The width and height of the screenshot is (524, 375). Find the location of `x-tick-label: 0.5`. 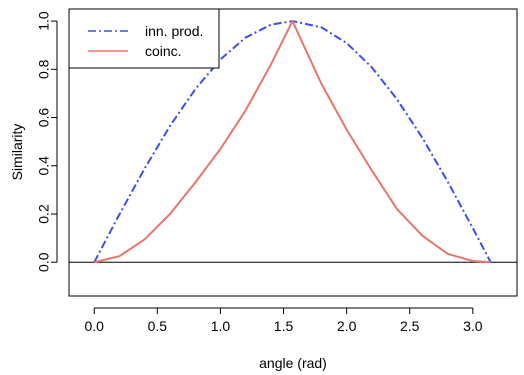

x-tick-label: 0.5 is located at coordinates (158, 326).